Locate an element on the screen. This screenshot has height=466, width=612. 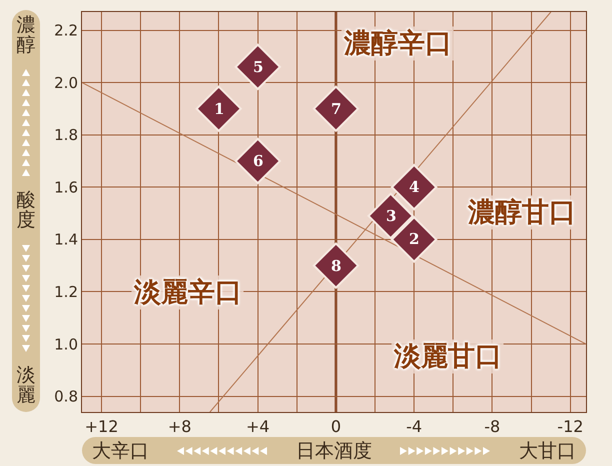
annotation: 濃醇甘口 is located at coordinates (521, 212).